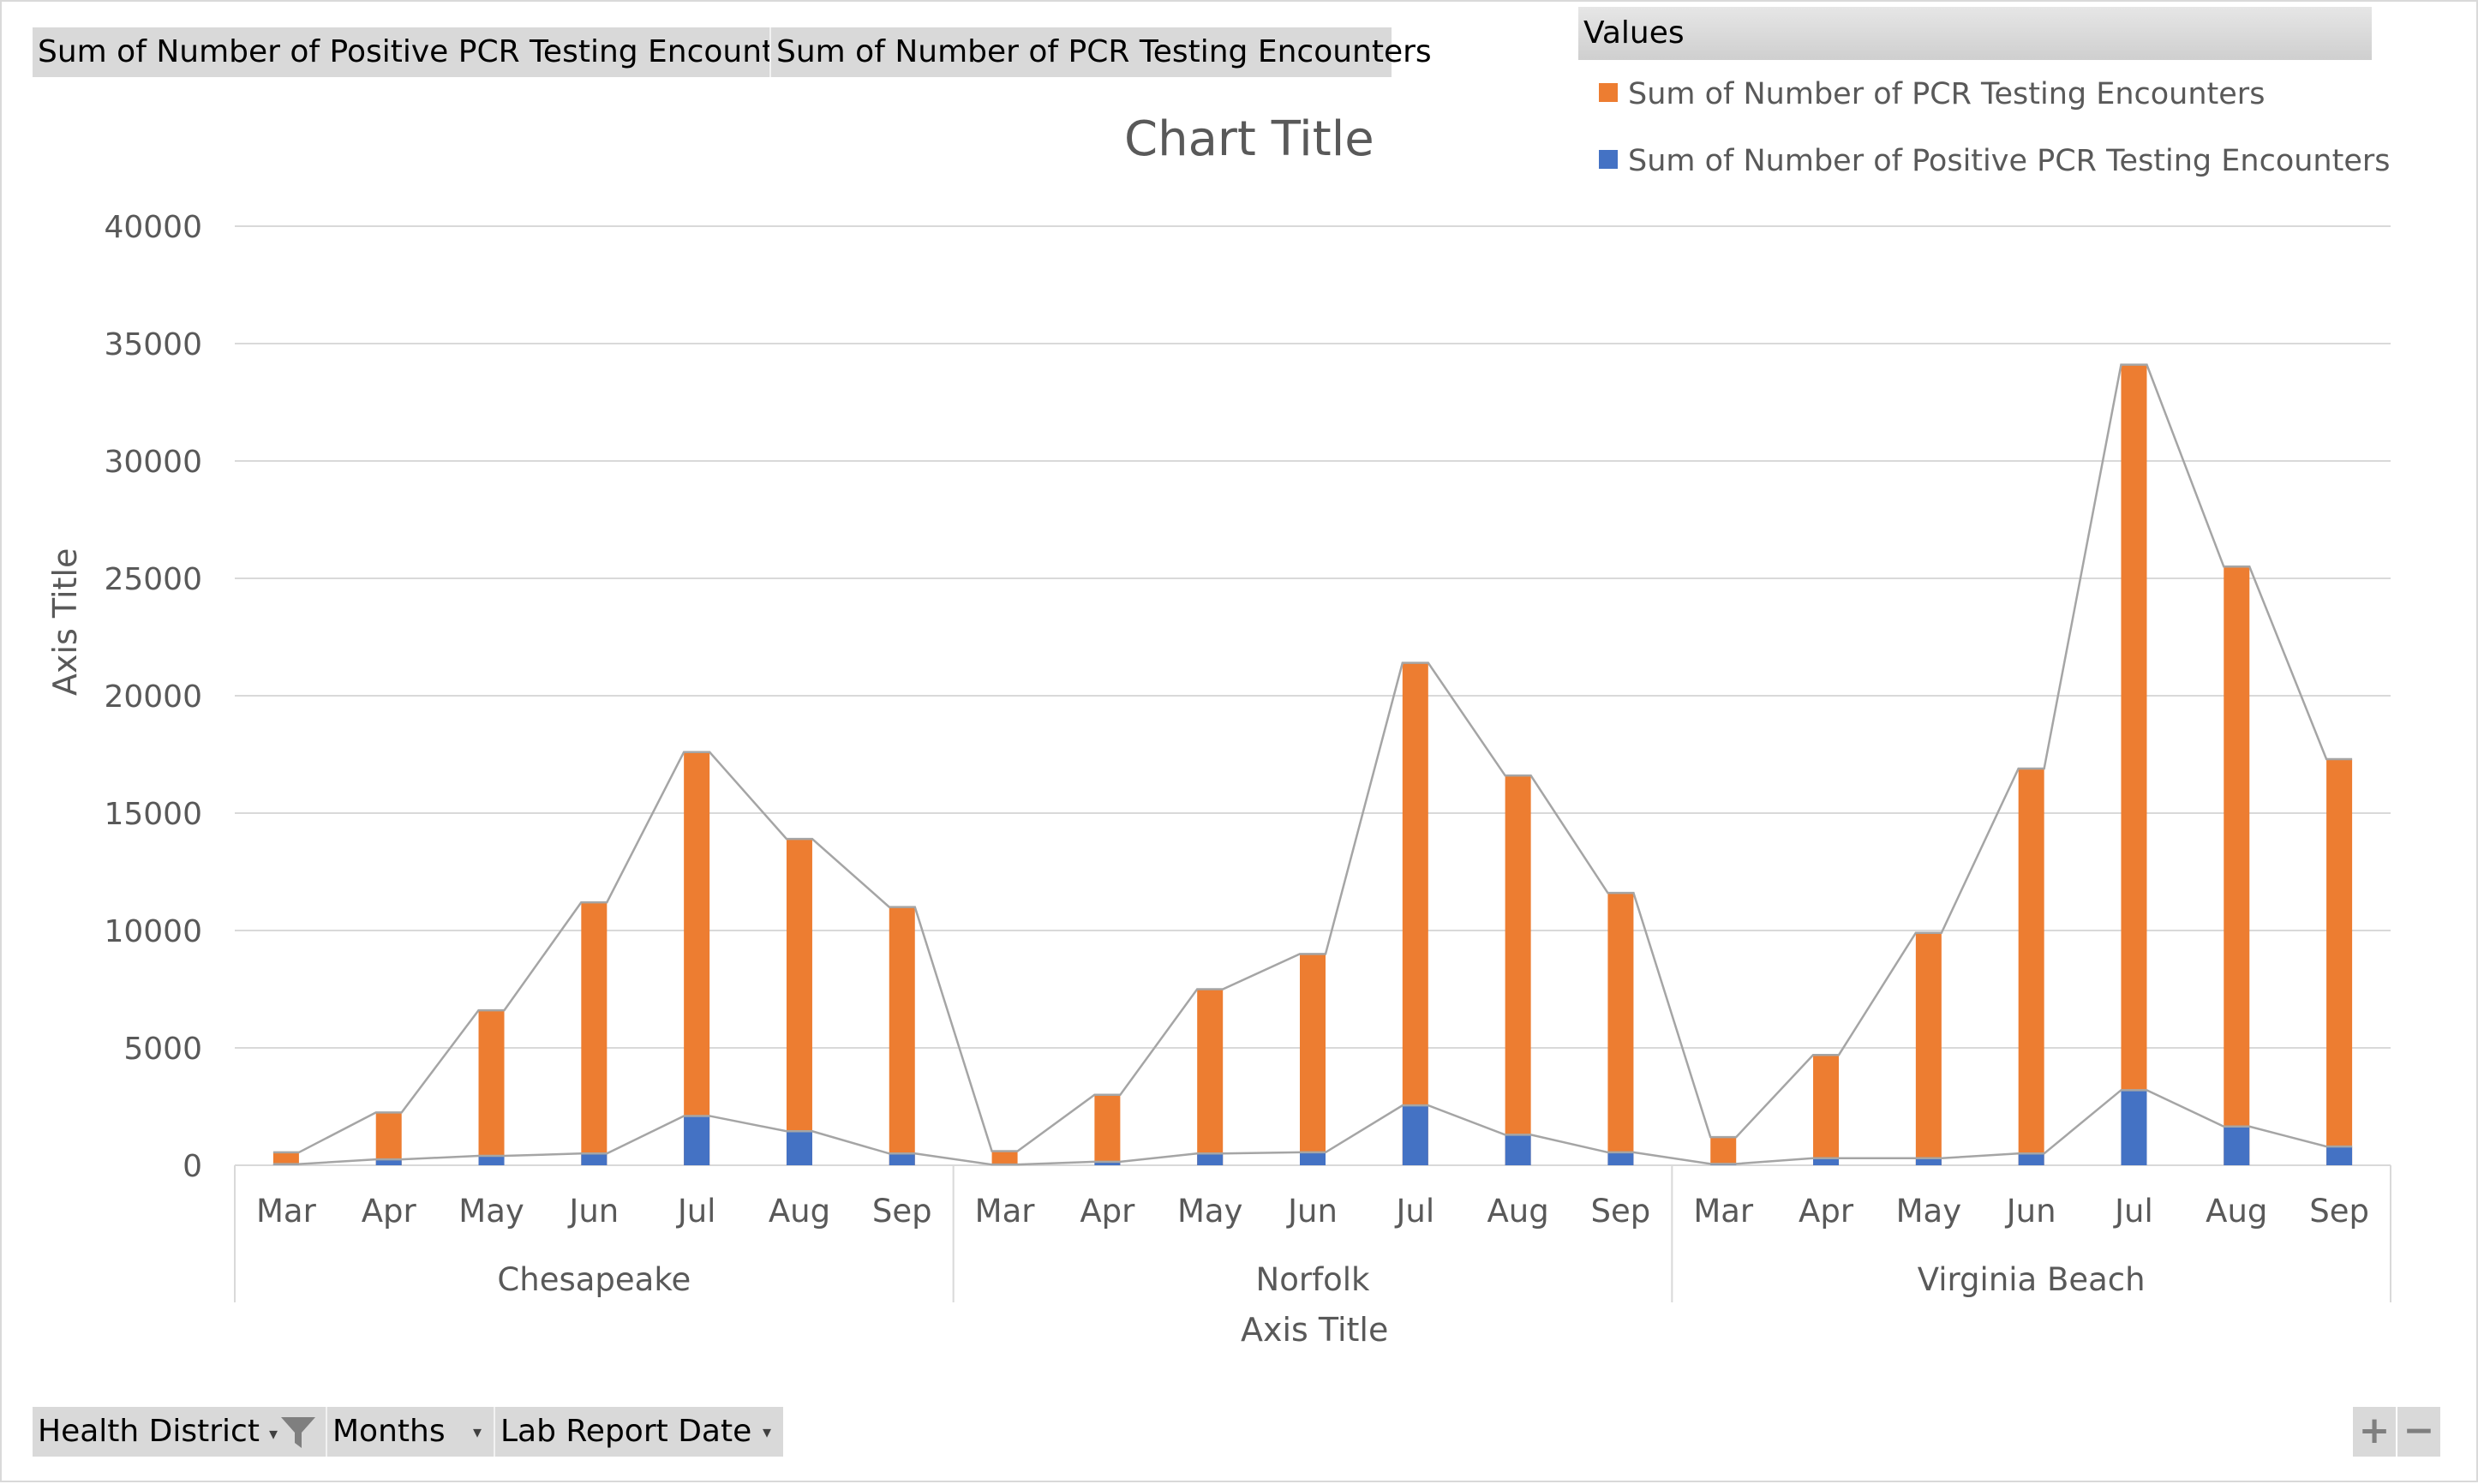 The image size is (2478, 1484). I want to click on axis-field-button-months: Months ▾, so click(410, 1432).